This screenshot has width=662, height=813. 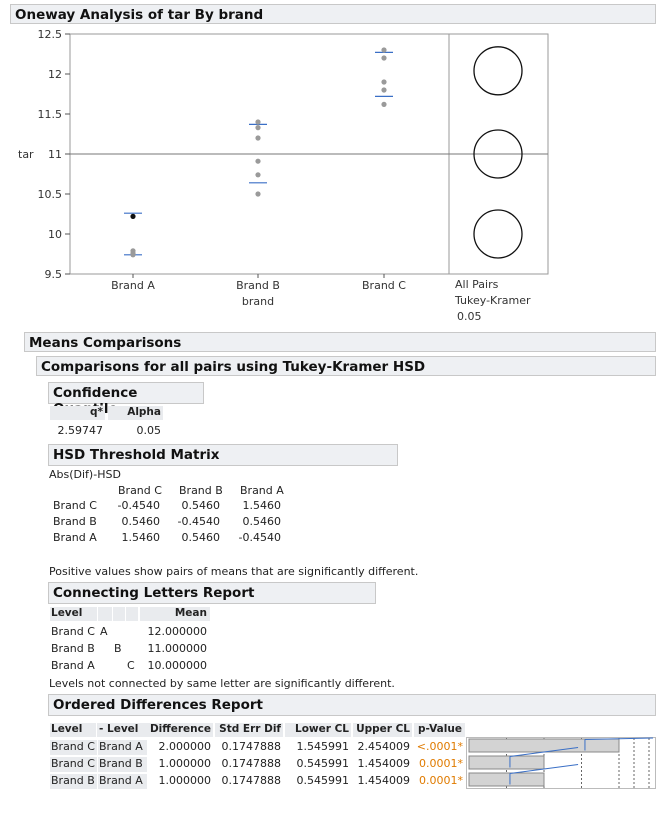 What do you see at coordinates (139, 15) in the screenshot?
I see `oneway-title: Oneway Analysis of tar By brand` at bounding box center [139, 15].